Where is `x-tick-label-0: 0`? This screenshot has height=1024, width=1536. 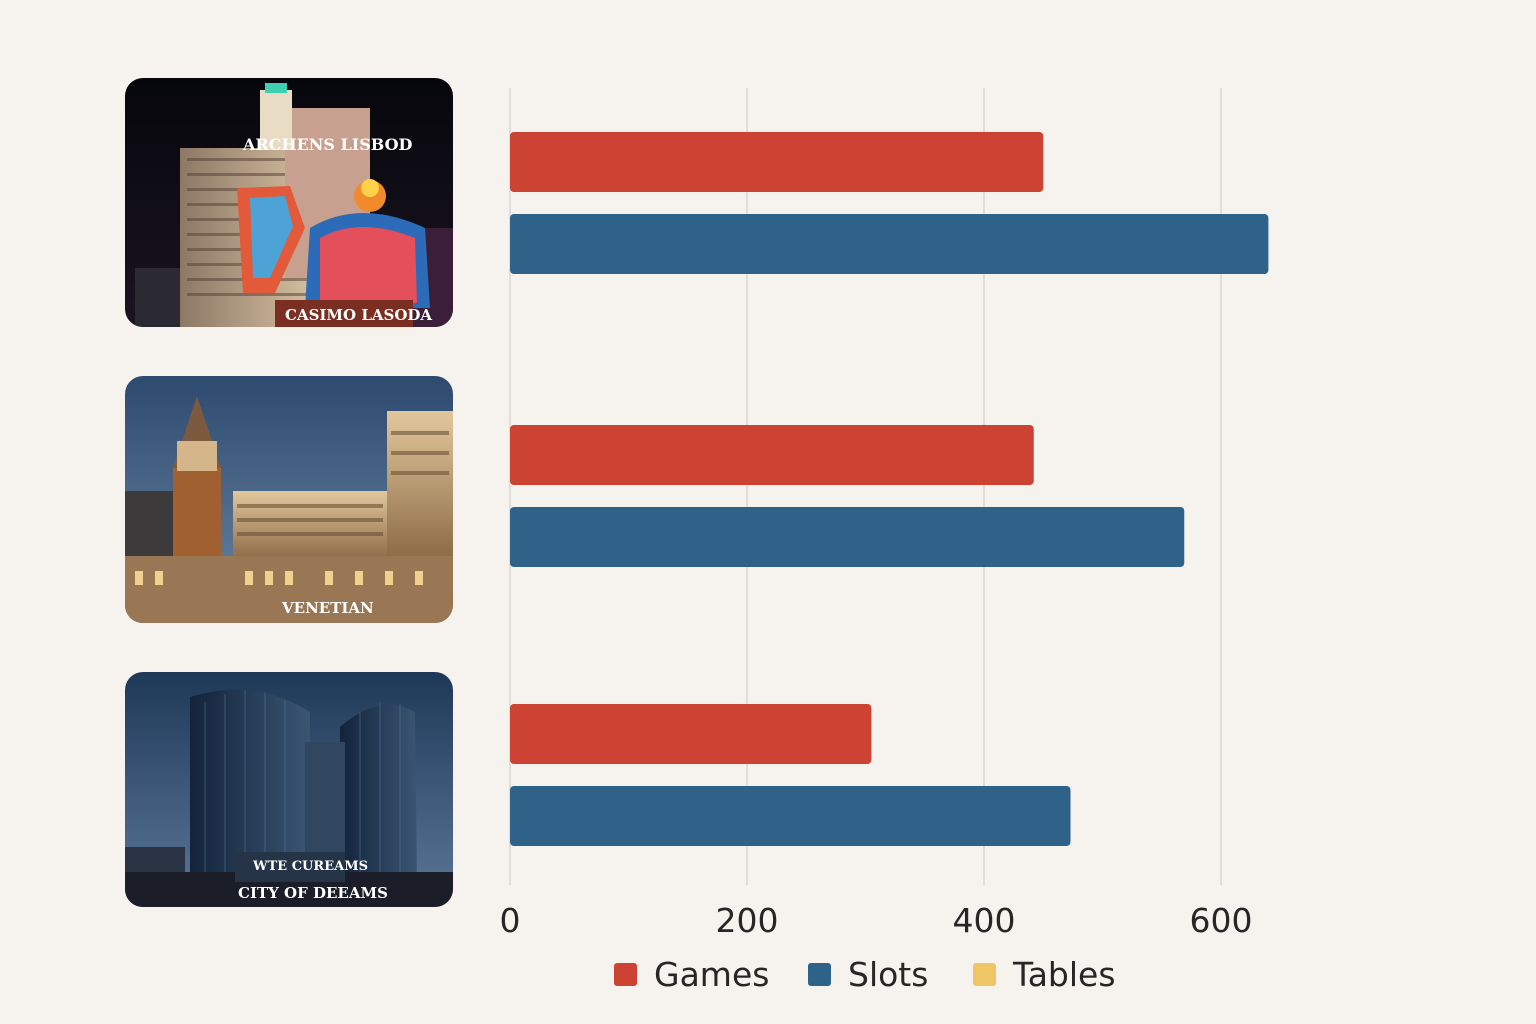 x-tick-label-0: 0 is located at coordinates (510, 920).